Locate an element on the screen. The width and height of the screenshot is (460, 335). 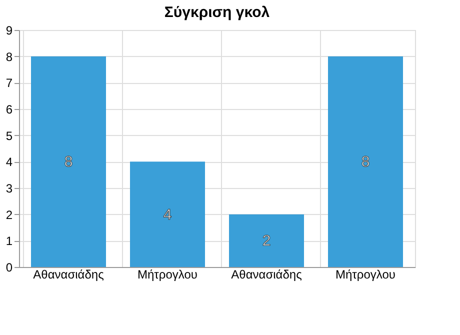
y-tick-label: 1 is located at coordinates (9, 241).